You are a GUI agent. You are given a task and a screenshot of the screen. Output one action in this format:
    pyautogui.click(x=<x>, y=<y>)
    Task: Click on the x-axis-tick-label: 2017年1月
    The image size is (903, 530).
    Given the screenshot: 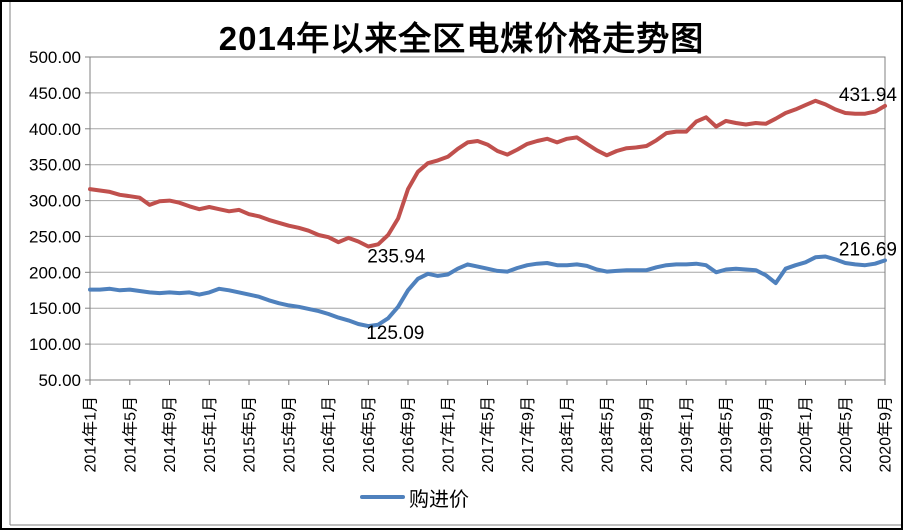 What is the action you would take?
    pyautogui.click(x=448, y=434)
    